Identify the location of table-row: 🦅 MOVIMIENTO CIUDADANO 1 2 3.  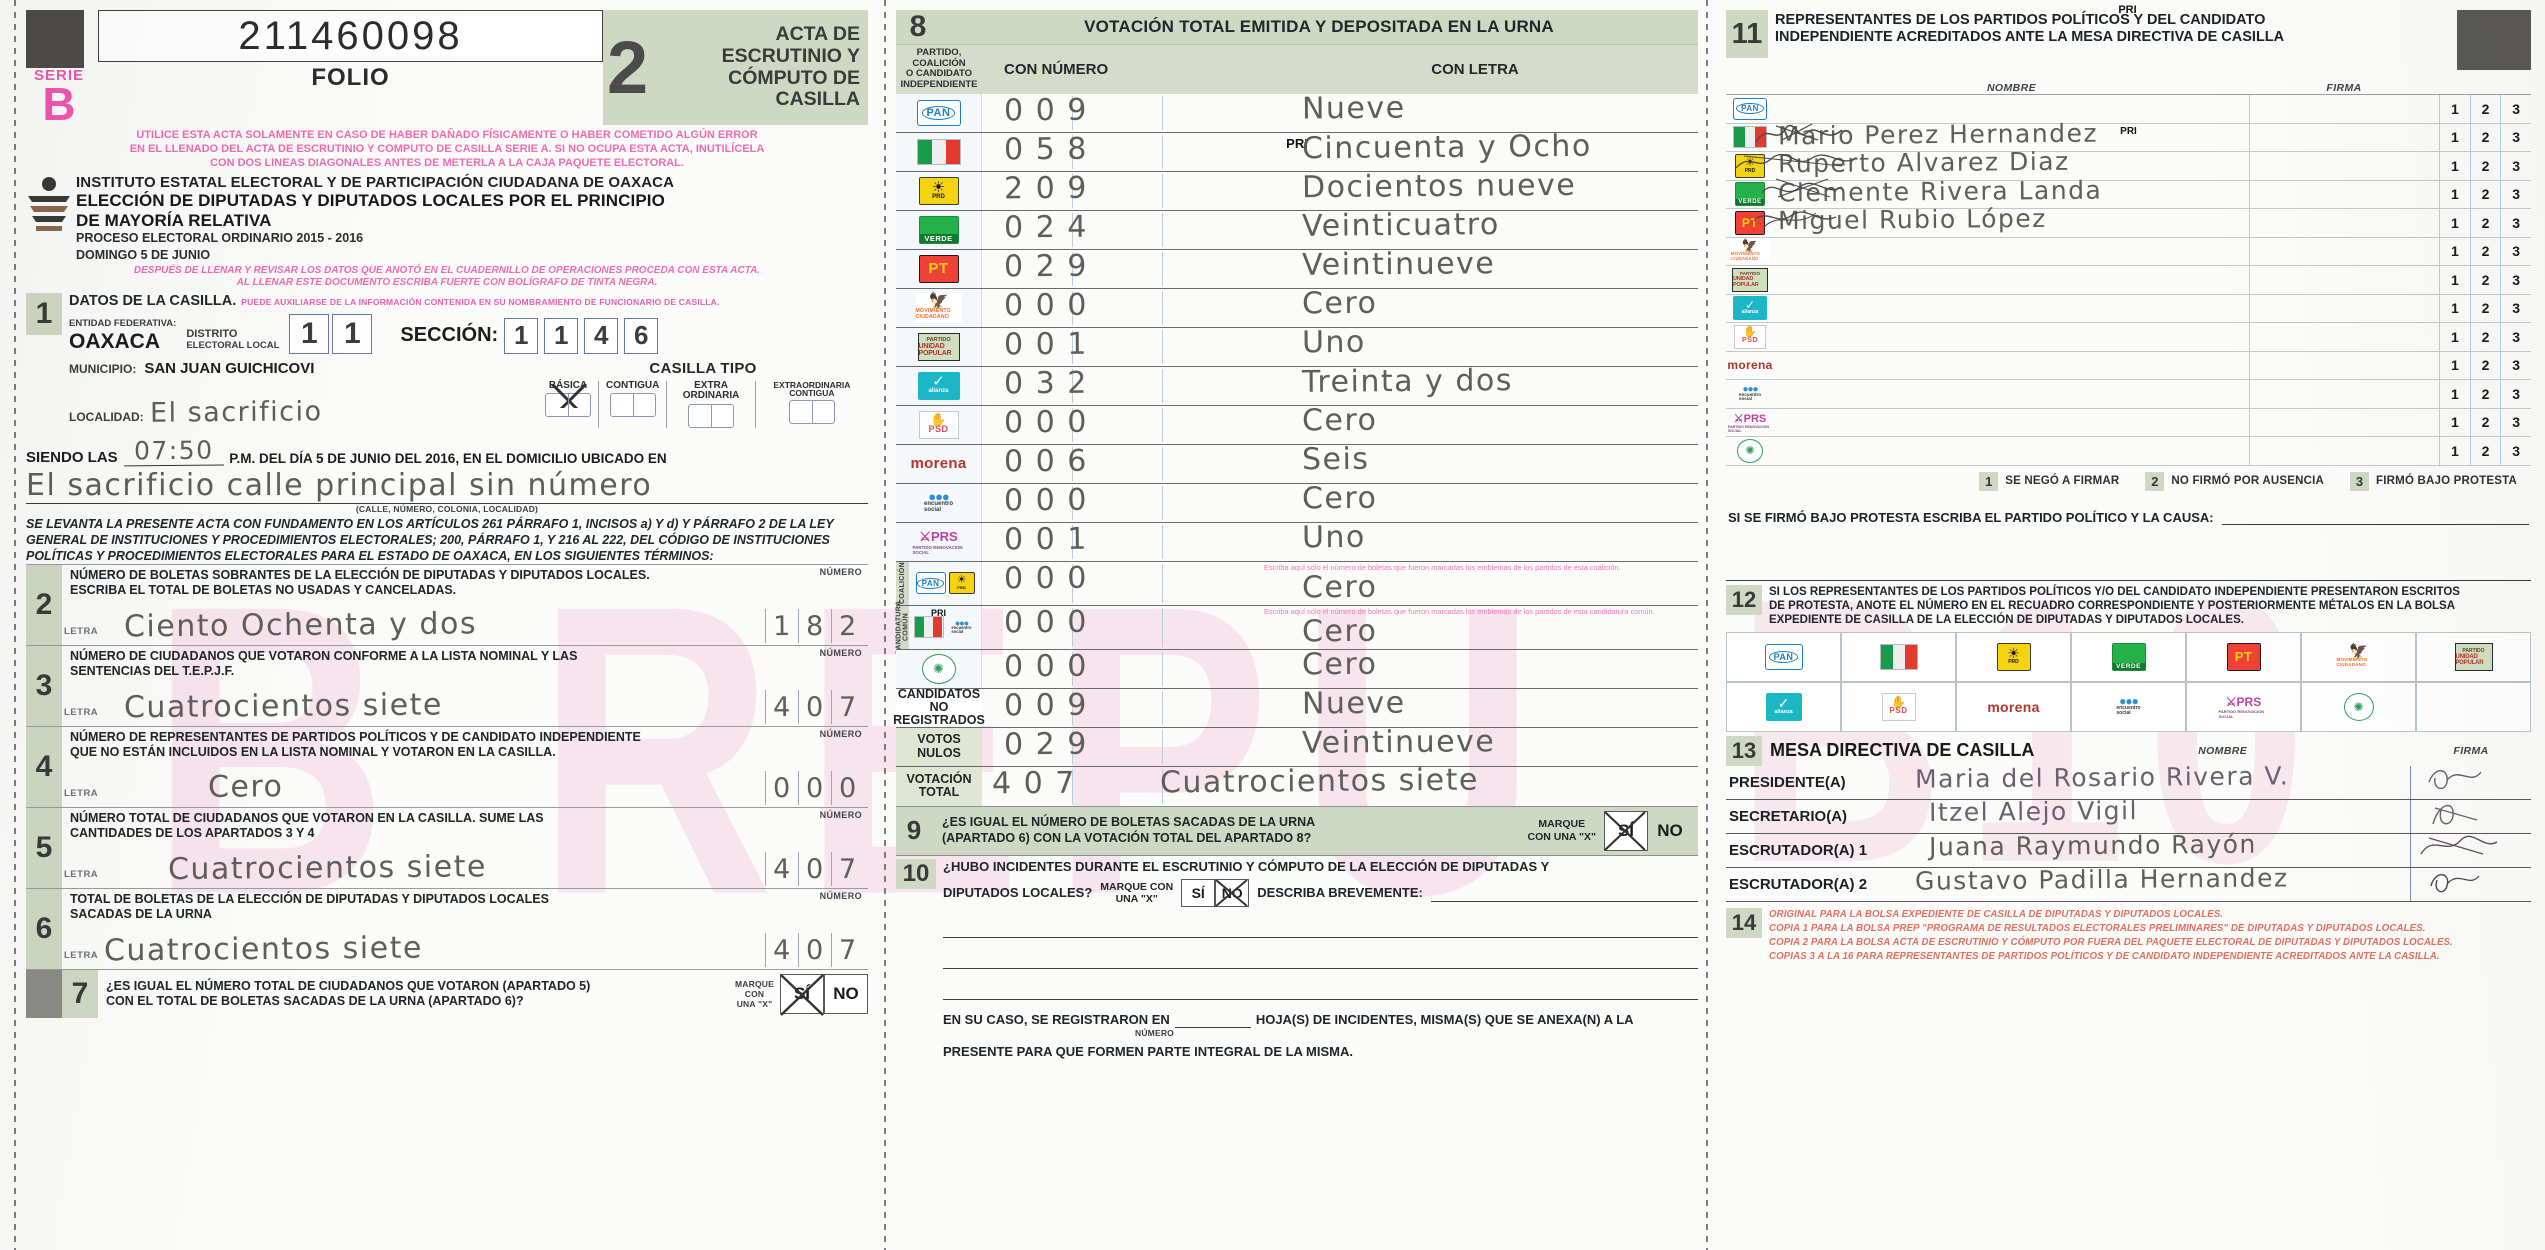
(2128, 251).